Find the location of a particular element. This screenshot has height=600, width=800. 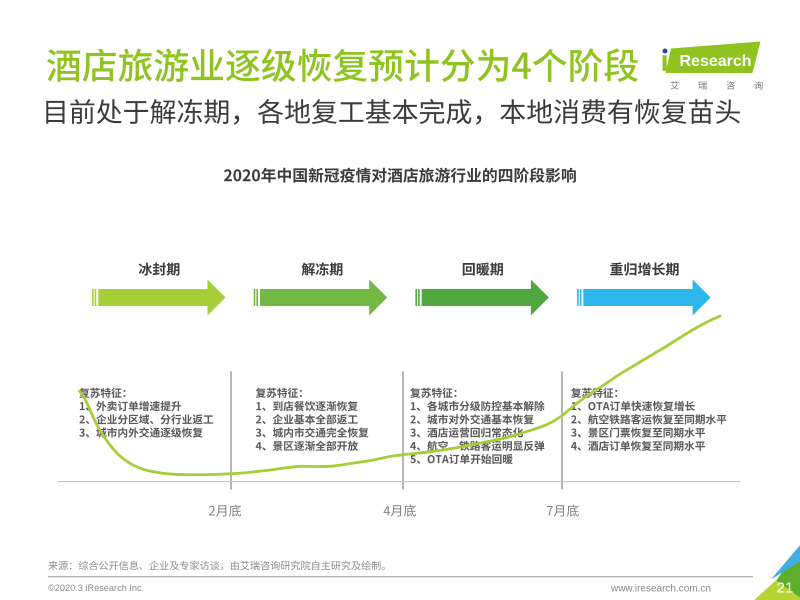

svg-text: Research is located at coordinates (716, 61).